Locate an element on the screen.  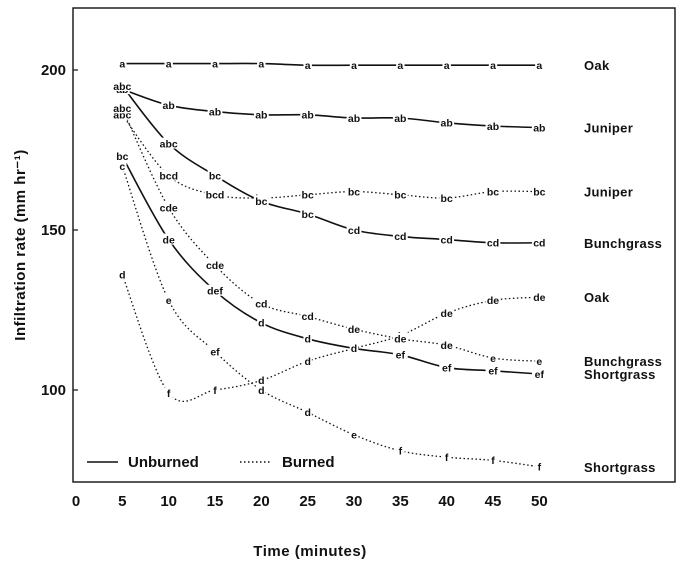
series-name-label: Juniper is located at coordinates (608, 128).